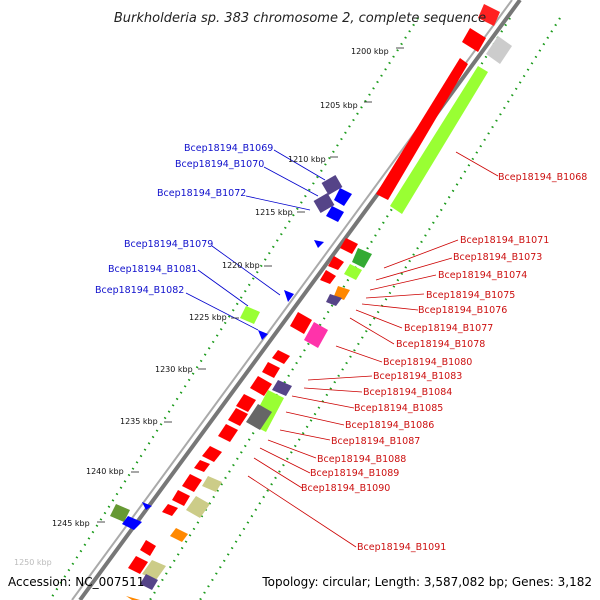 The width and height of the screenshot is (600, 600). What do you see at coordinates (105, 471) in the screenshot?
I see `tick-label: 1240 kbp` at bounding box center [105, 471].